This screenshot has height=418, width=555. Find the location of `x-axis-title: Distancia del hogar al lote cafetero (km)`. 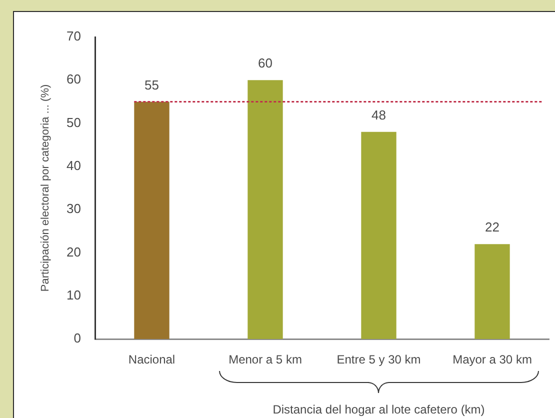

x-axis-title: Distancia del hogar al lote cafetero (km) is located at coordinates (378, 409).